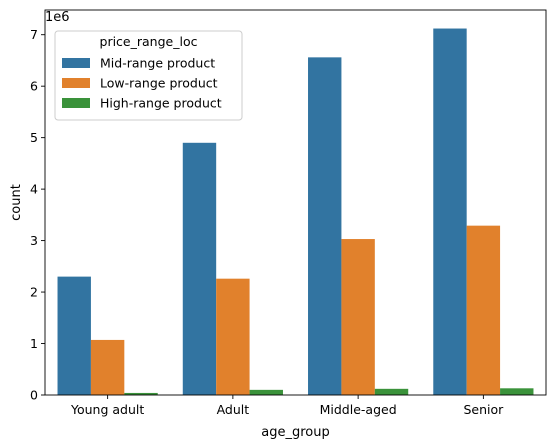 The height and width of the screenshot is (448, 554). I want to click on y-axis: 0 1 2 3 4 5 6 7, so click(37, 215).